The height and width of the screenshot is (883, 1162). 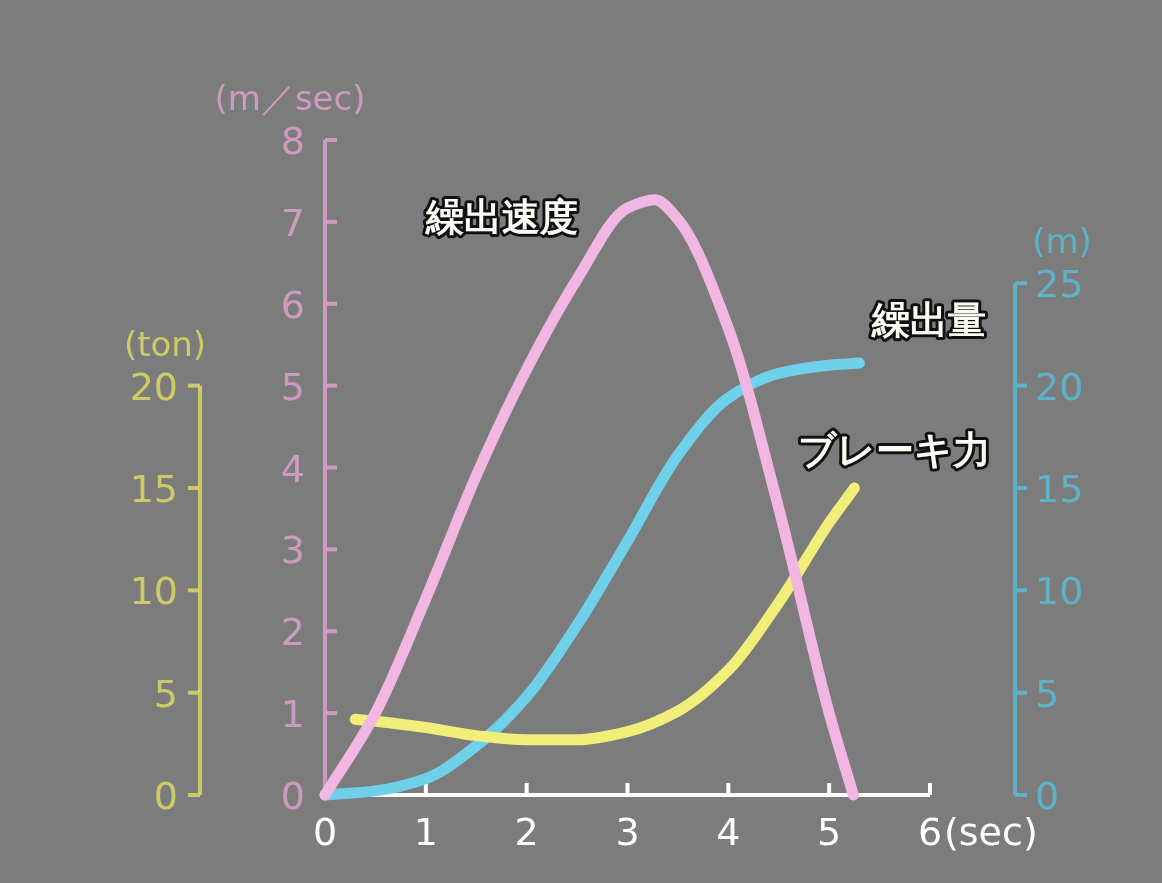 I want to click on y3-axis-title: (ton), so click(x=165, y=343).